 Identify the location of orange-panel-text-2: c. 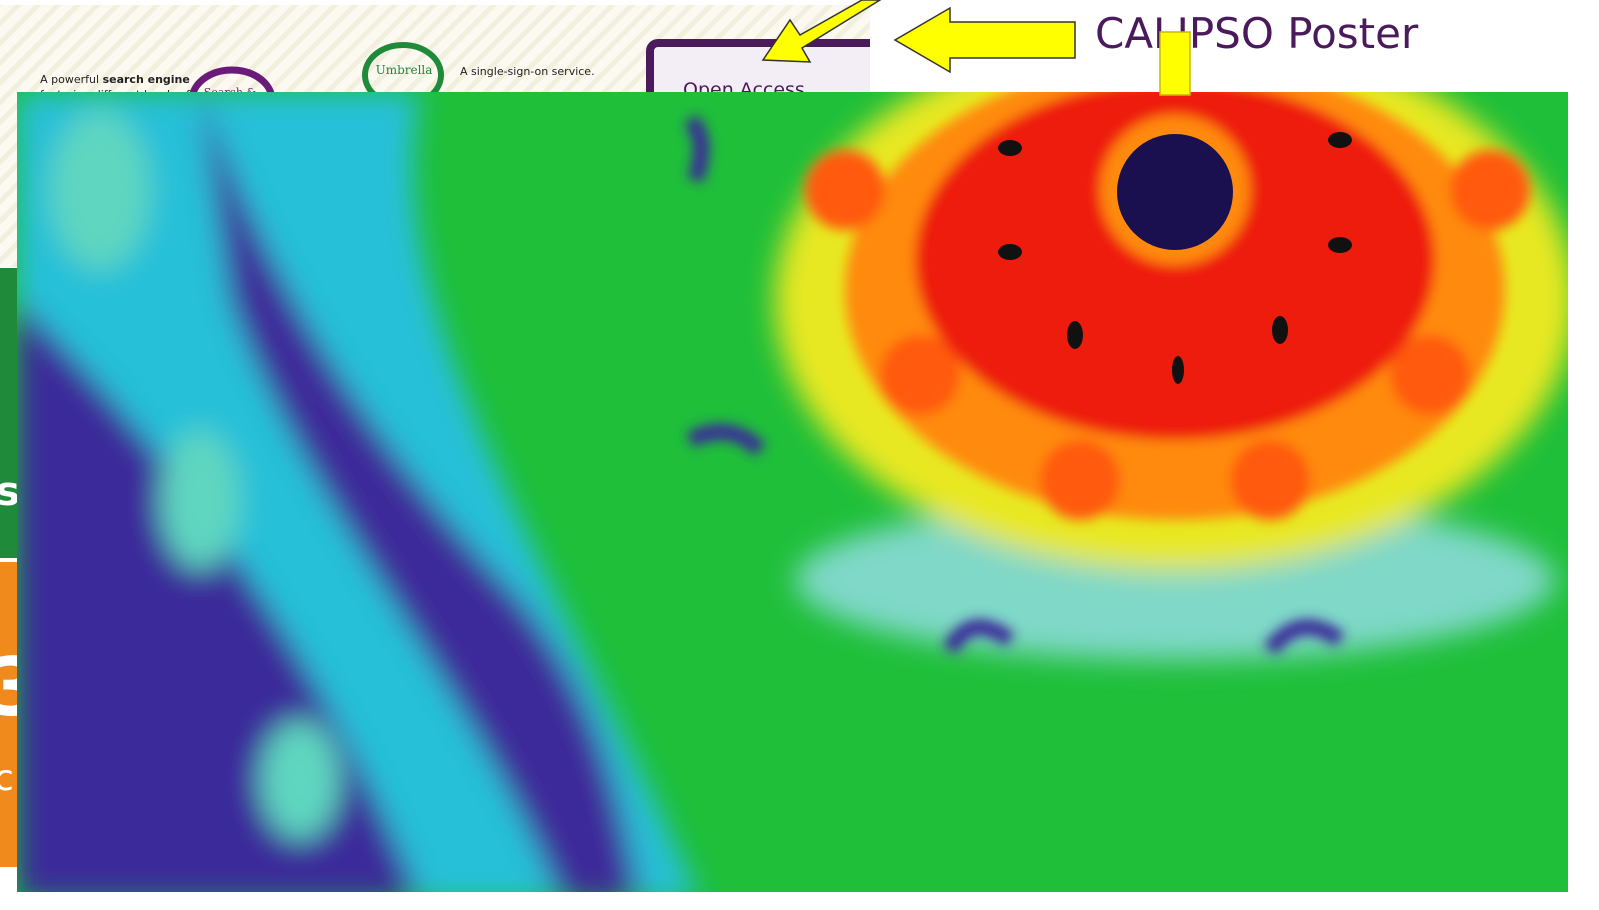
(7, 778).